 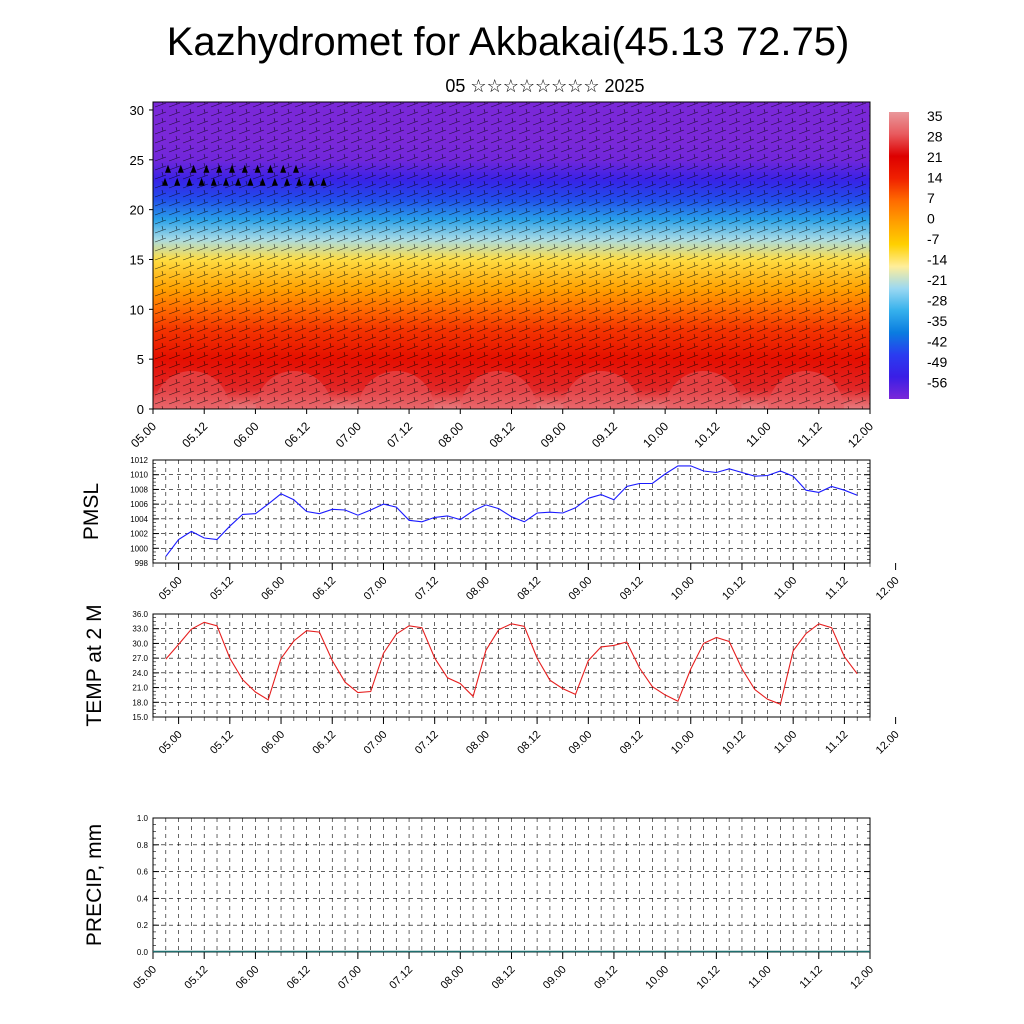 I want to click on y-axis-label: PMSL, so click(x=91, y=511).